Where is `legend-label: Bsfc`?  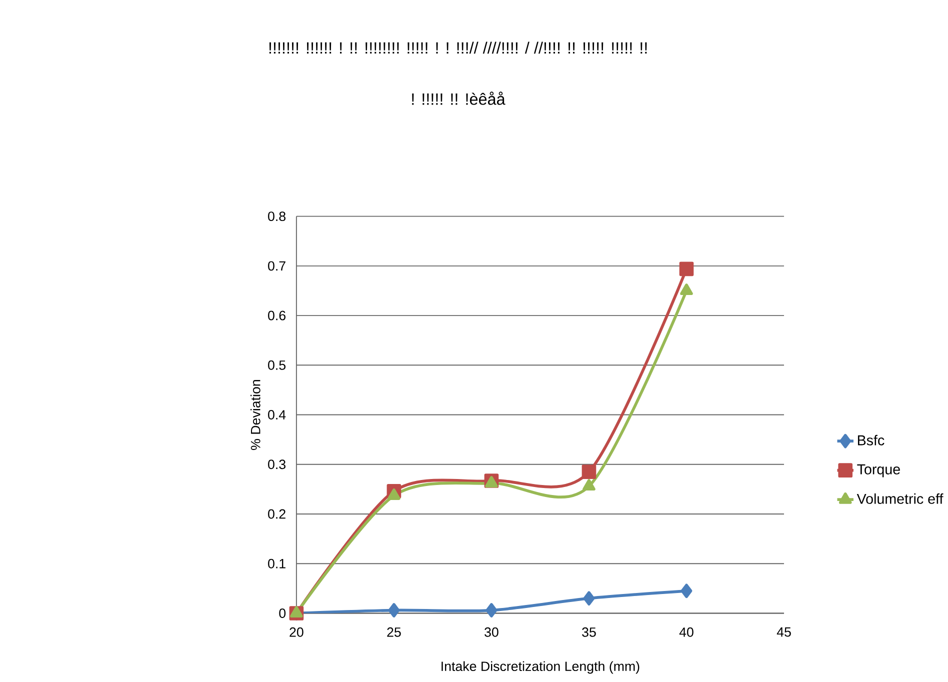
legend-label: Bsfc is located at coordinates (871, 440).